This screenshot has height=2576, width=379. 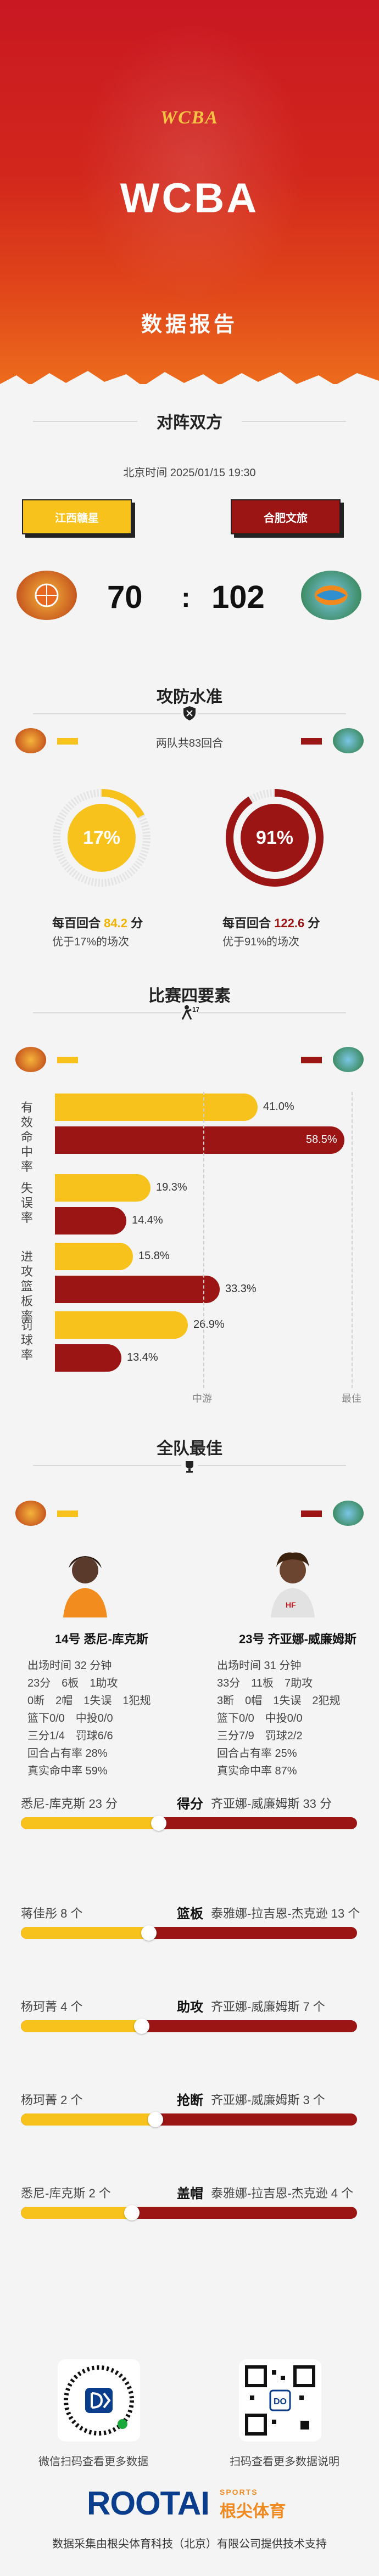 What do you see at coordinates (190, 1914) in the screenshot?
I see `comparison-label: 篮板` at bounding box center [190, 1914].